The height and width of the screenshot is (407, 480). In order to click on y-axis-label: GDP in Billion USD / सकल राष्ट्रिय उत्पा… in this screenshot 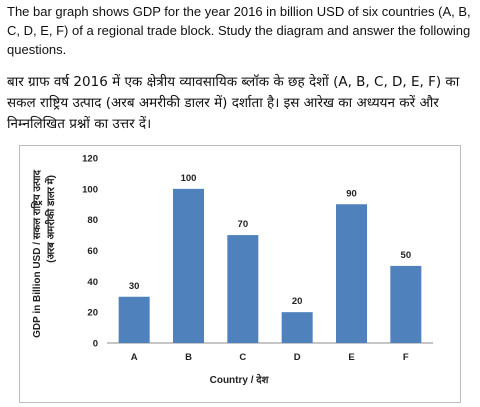, I will do `click(43, 253)`.